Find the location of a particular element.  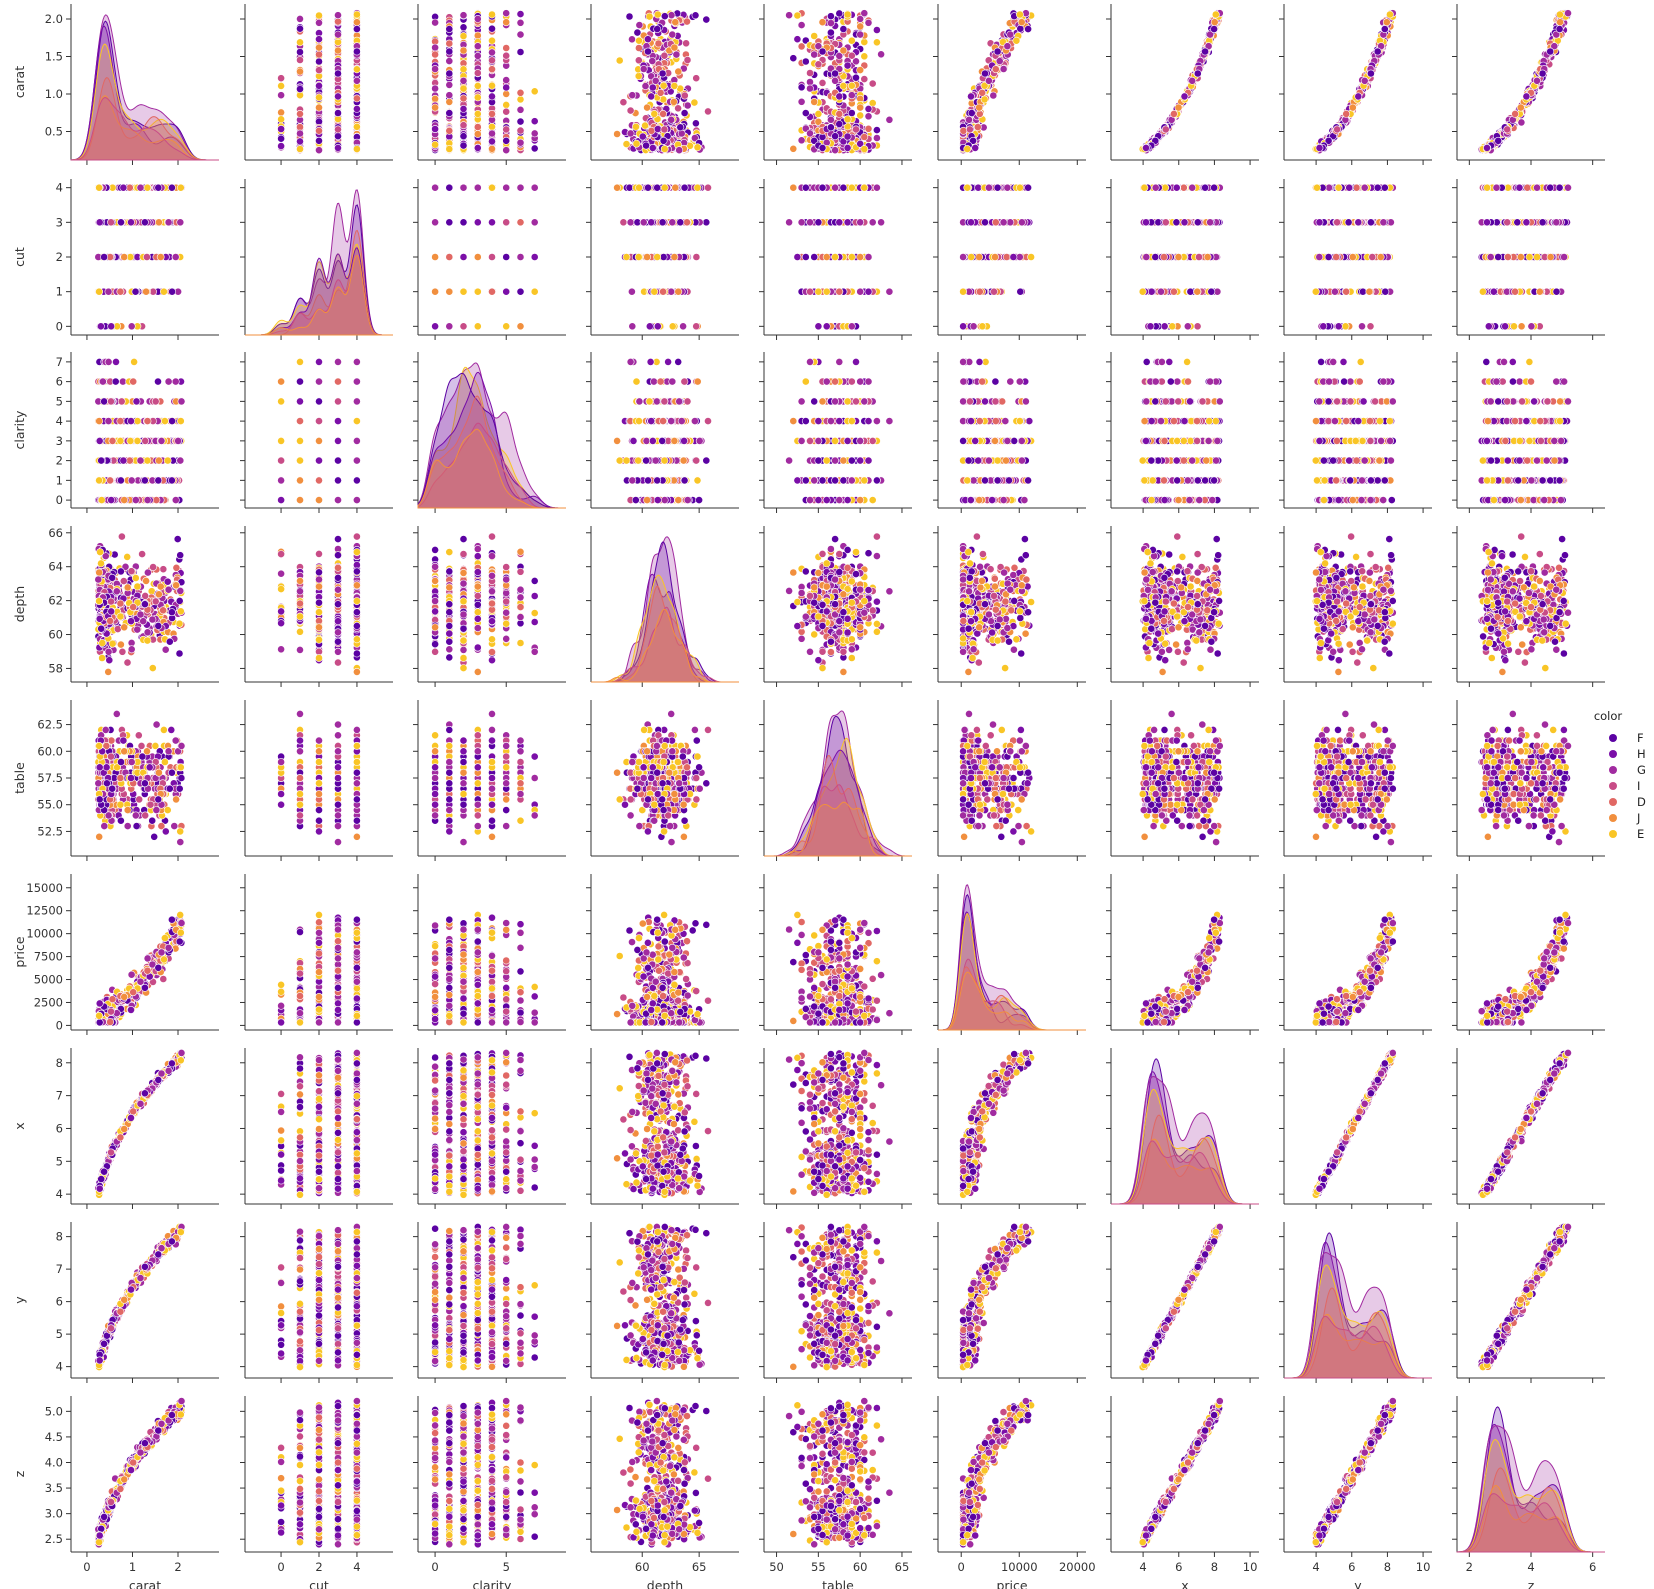

x-tick-label: 10 is located at coordinates (1250, 1567).